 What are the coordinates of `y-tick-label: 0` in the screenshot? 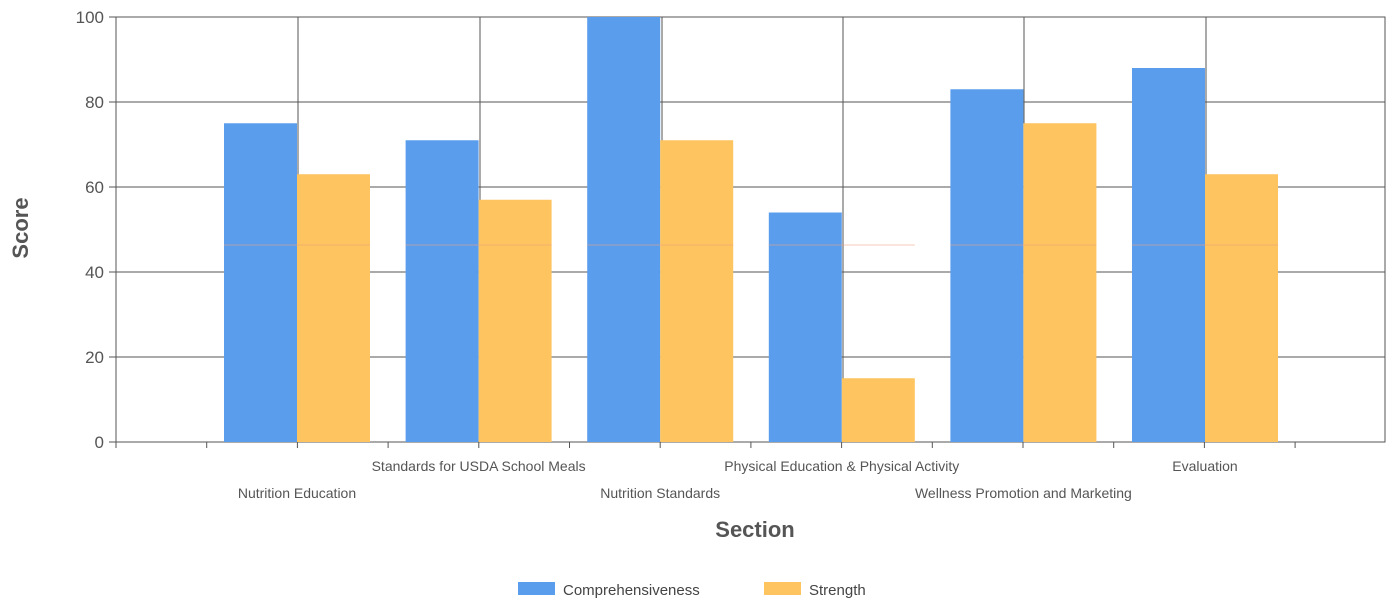 It's located at (99, 442).